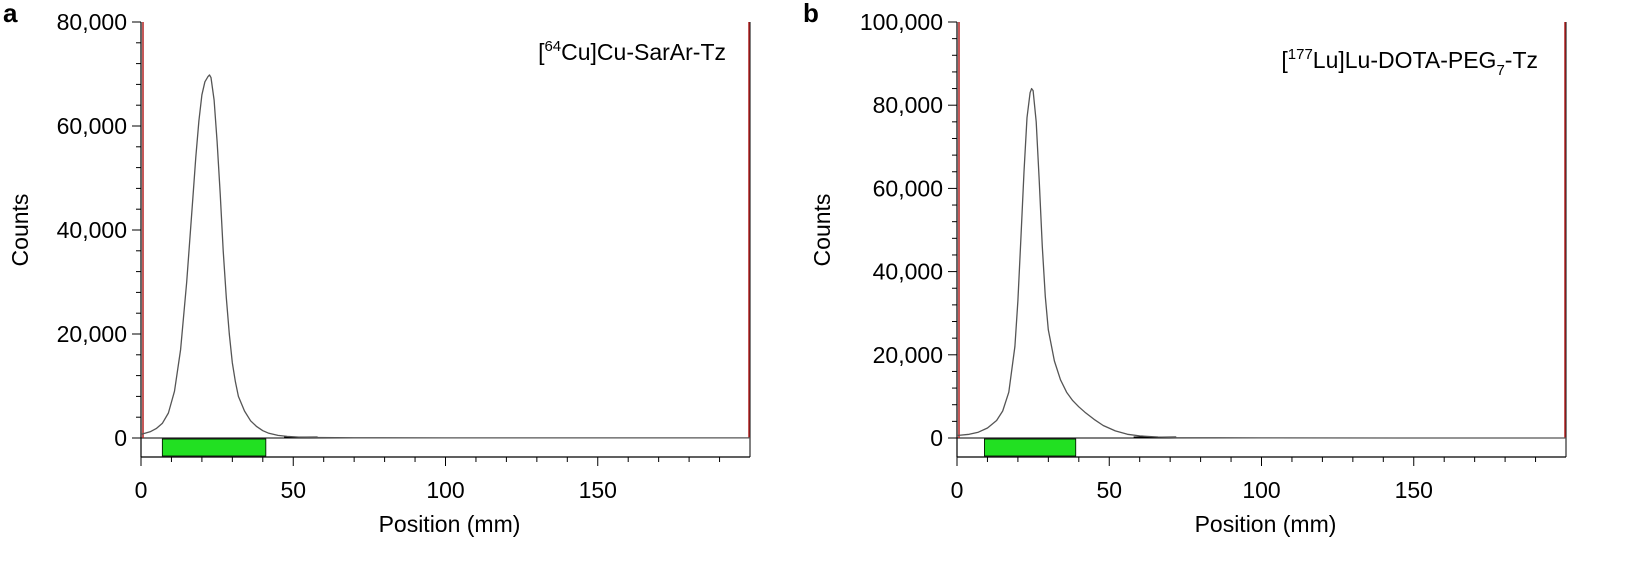  What do you see at coordinates (1414, 490) in the screenshot?
I see `panel-b-x-tick-label: 150` at bounding box center [1414, 490].